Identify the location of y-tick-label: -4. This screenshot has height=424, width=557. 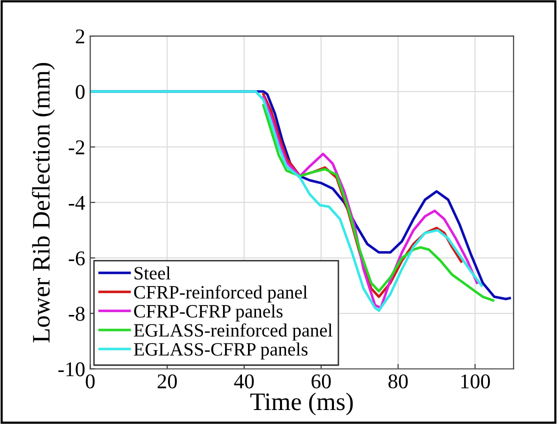
(77, 203).